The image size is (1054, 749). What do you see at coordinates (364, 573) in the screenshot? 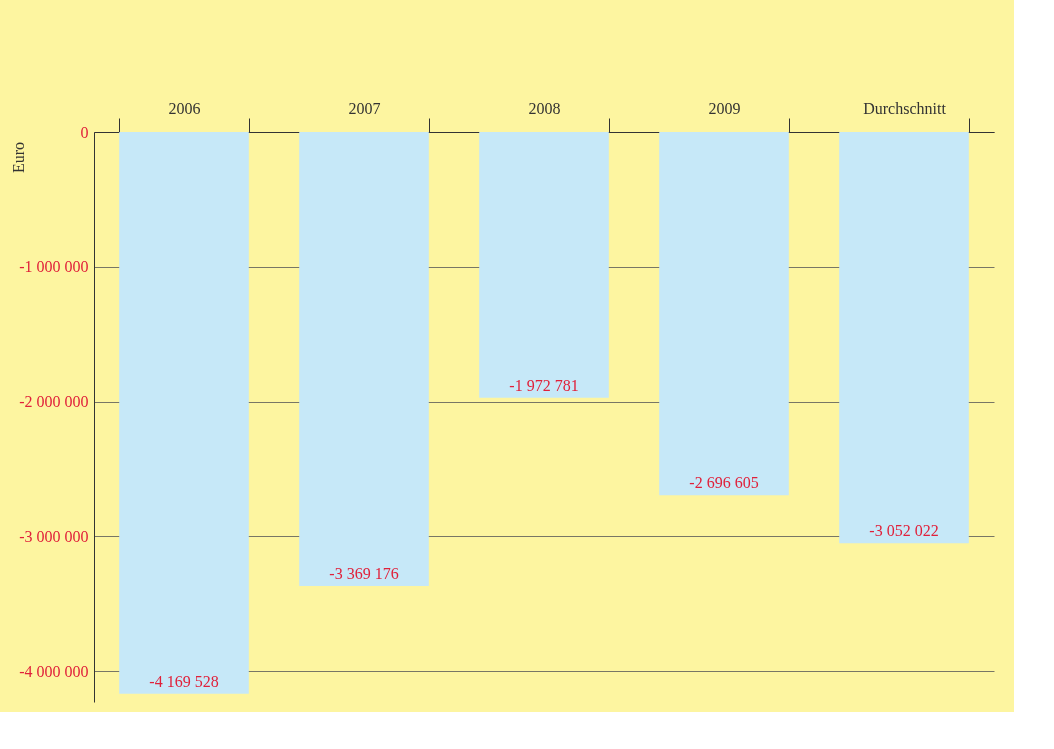
I see `data-label: -3 369 176` at bounding box center [364, 573].